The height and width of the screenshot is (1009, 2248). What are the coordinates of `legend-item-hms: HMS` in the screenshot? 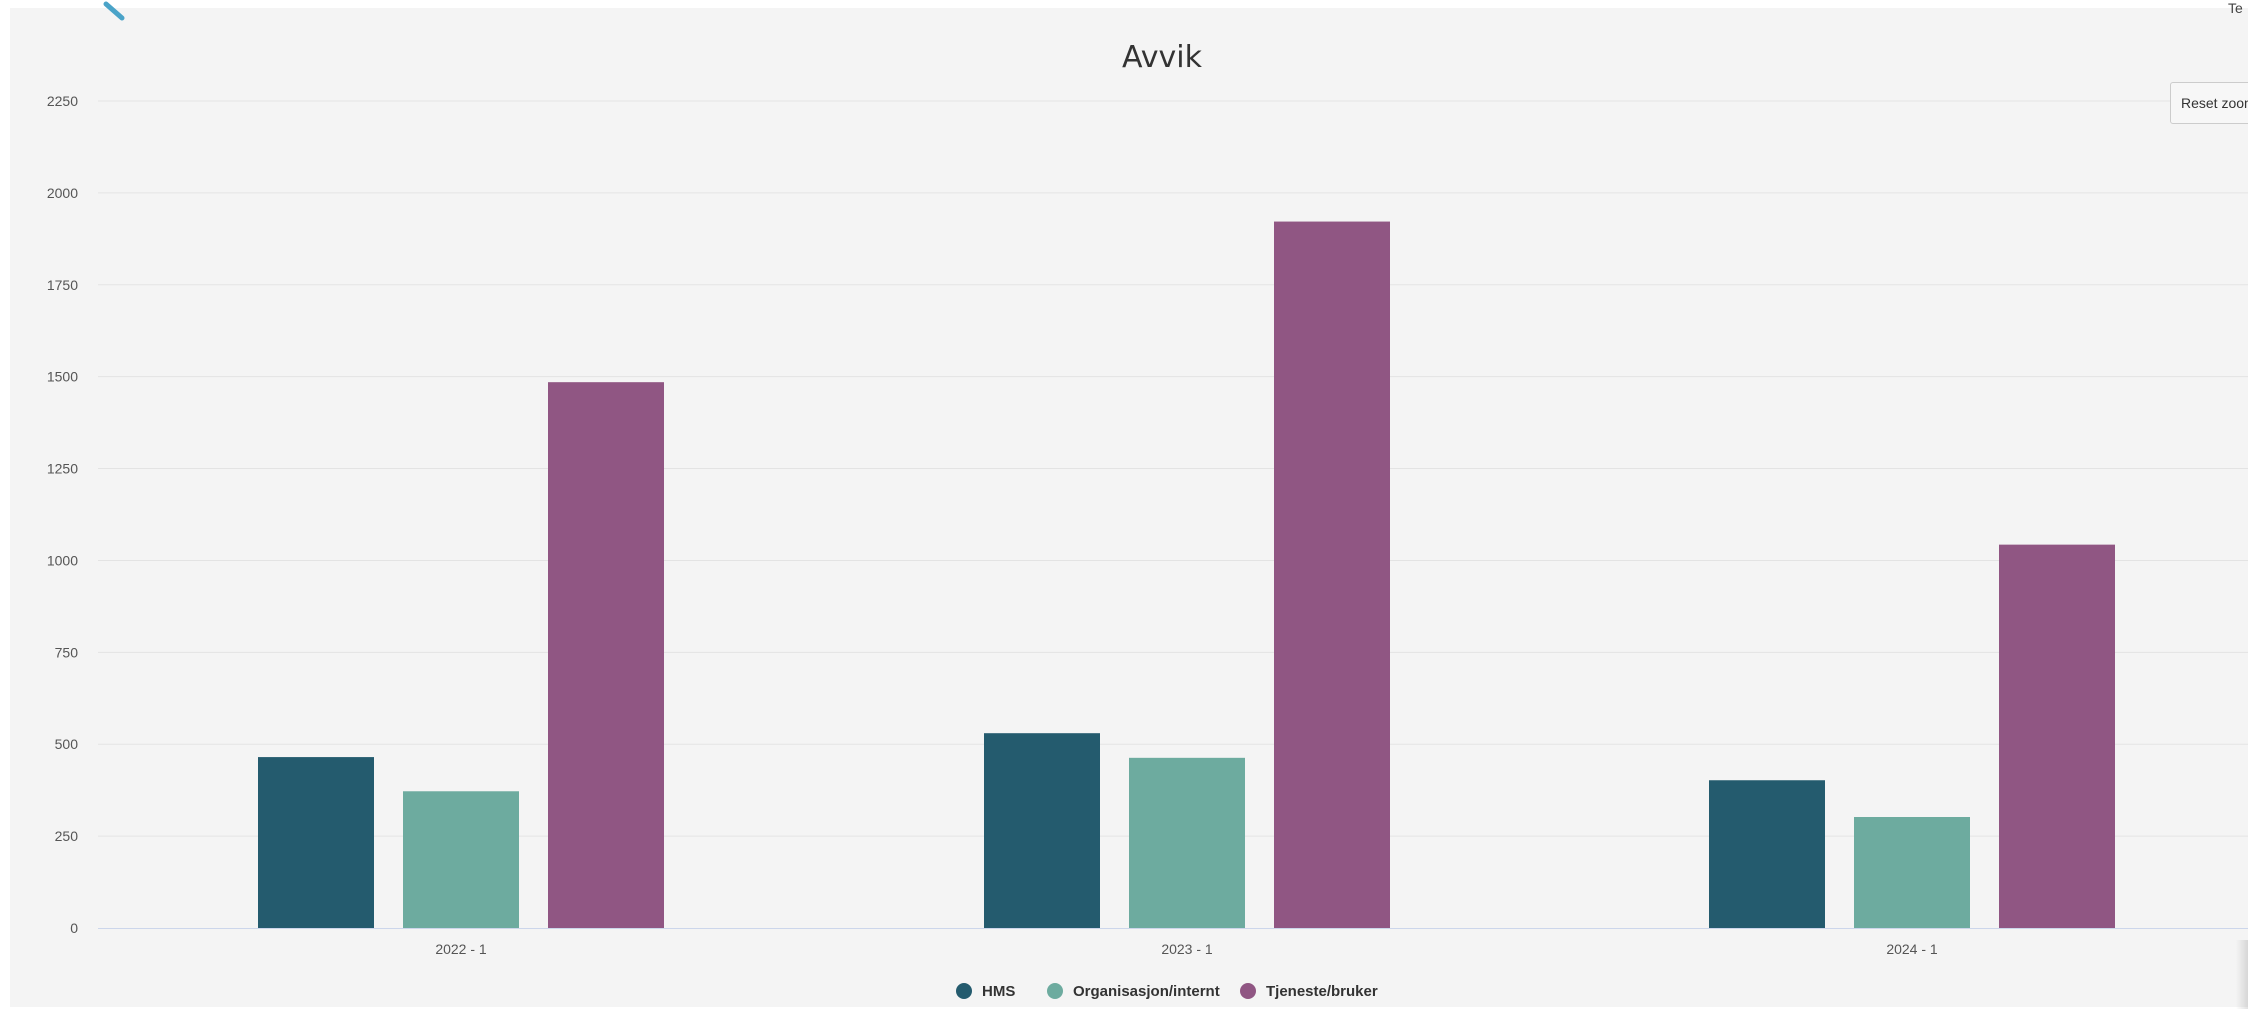 It's located at (985, 991).